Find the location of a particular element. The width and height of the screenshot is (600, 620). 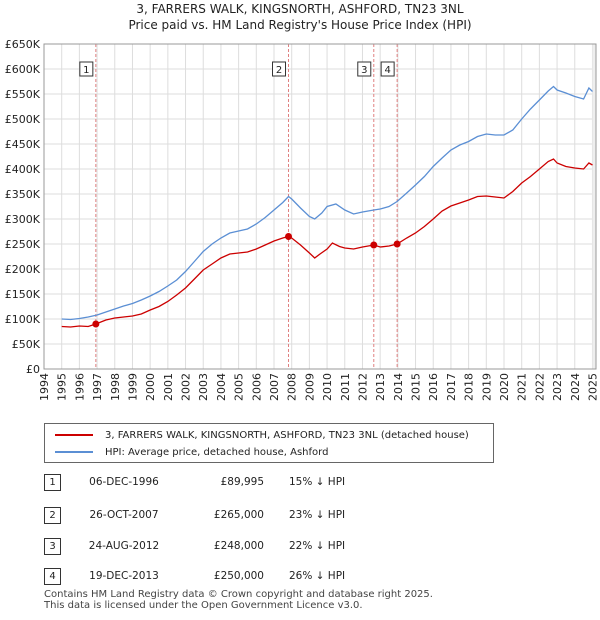

x-tick-label: 2004 is located at coordinates (221, 387).